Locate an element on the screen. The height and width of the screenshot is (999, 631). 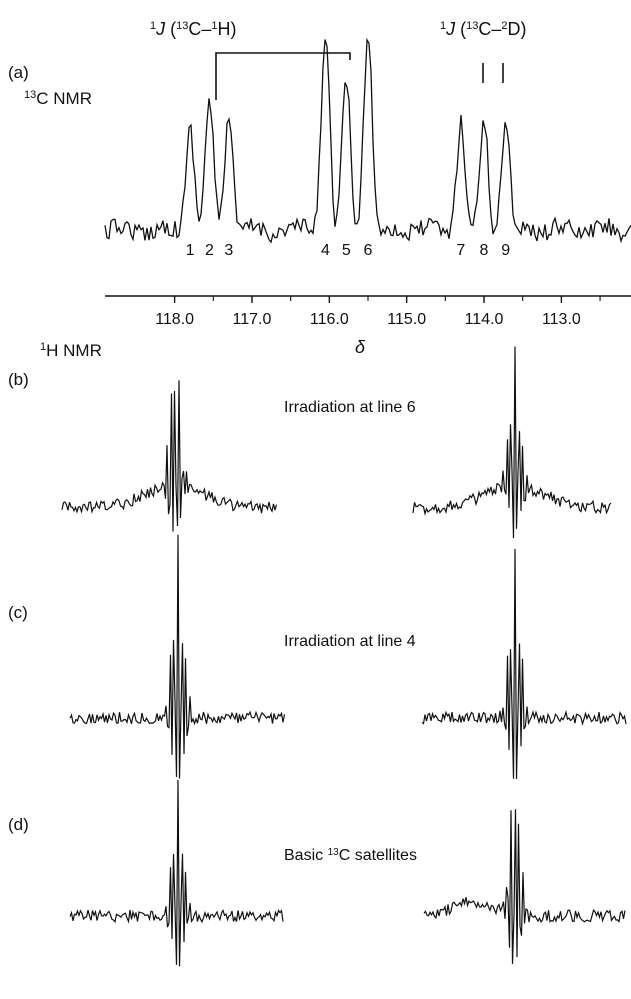
line-number-2: 2 is located at coordinates (209, 250).